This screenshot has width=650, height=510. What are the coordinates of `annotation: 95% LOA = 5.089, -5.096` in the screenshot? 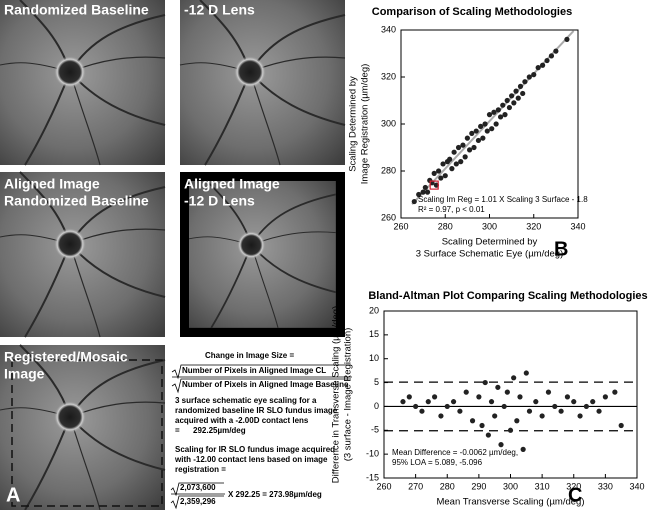 It's located at (437, 462).